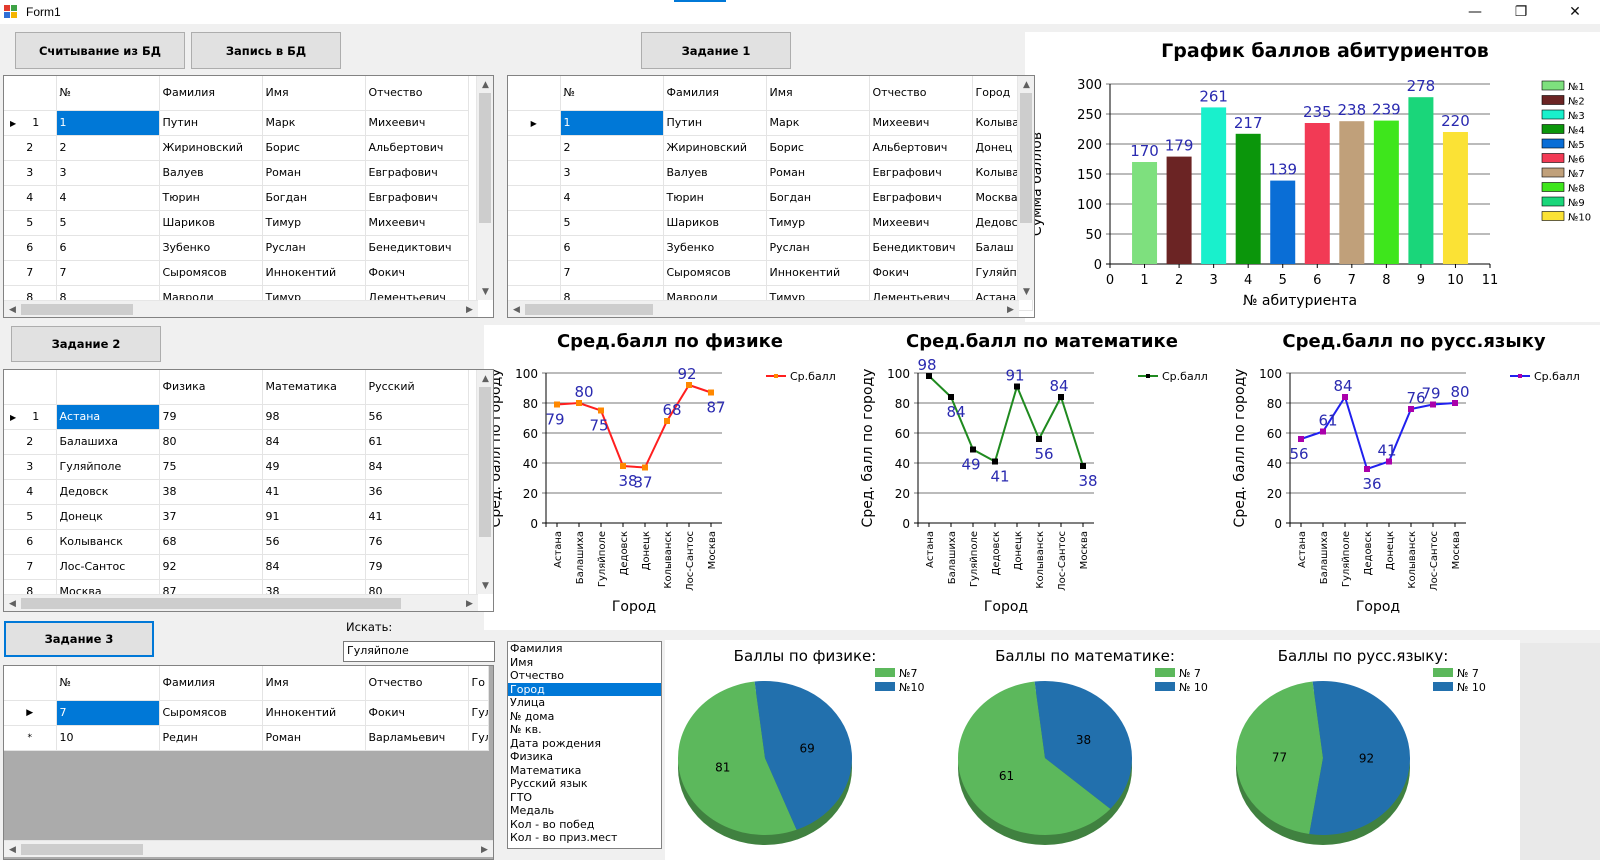  What do you see at coordinates (419, 651) in the screenshot?
I see `search-input: Гуляйполе` at bounding box center [419, 651].